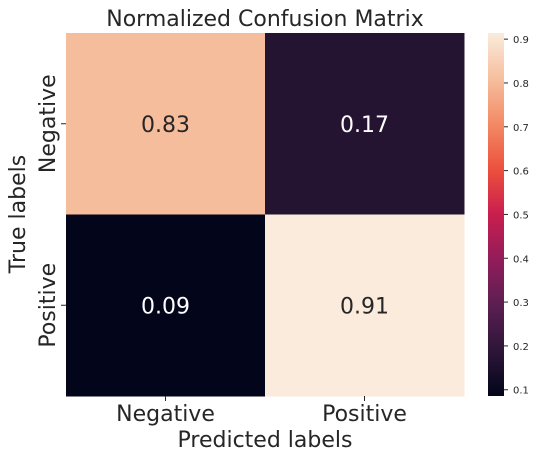  What do you see at coordinates (521, 40) in the screenshot?
I see `colorbar-tick-label: 0.9` at bounding box center [521, 40].